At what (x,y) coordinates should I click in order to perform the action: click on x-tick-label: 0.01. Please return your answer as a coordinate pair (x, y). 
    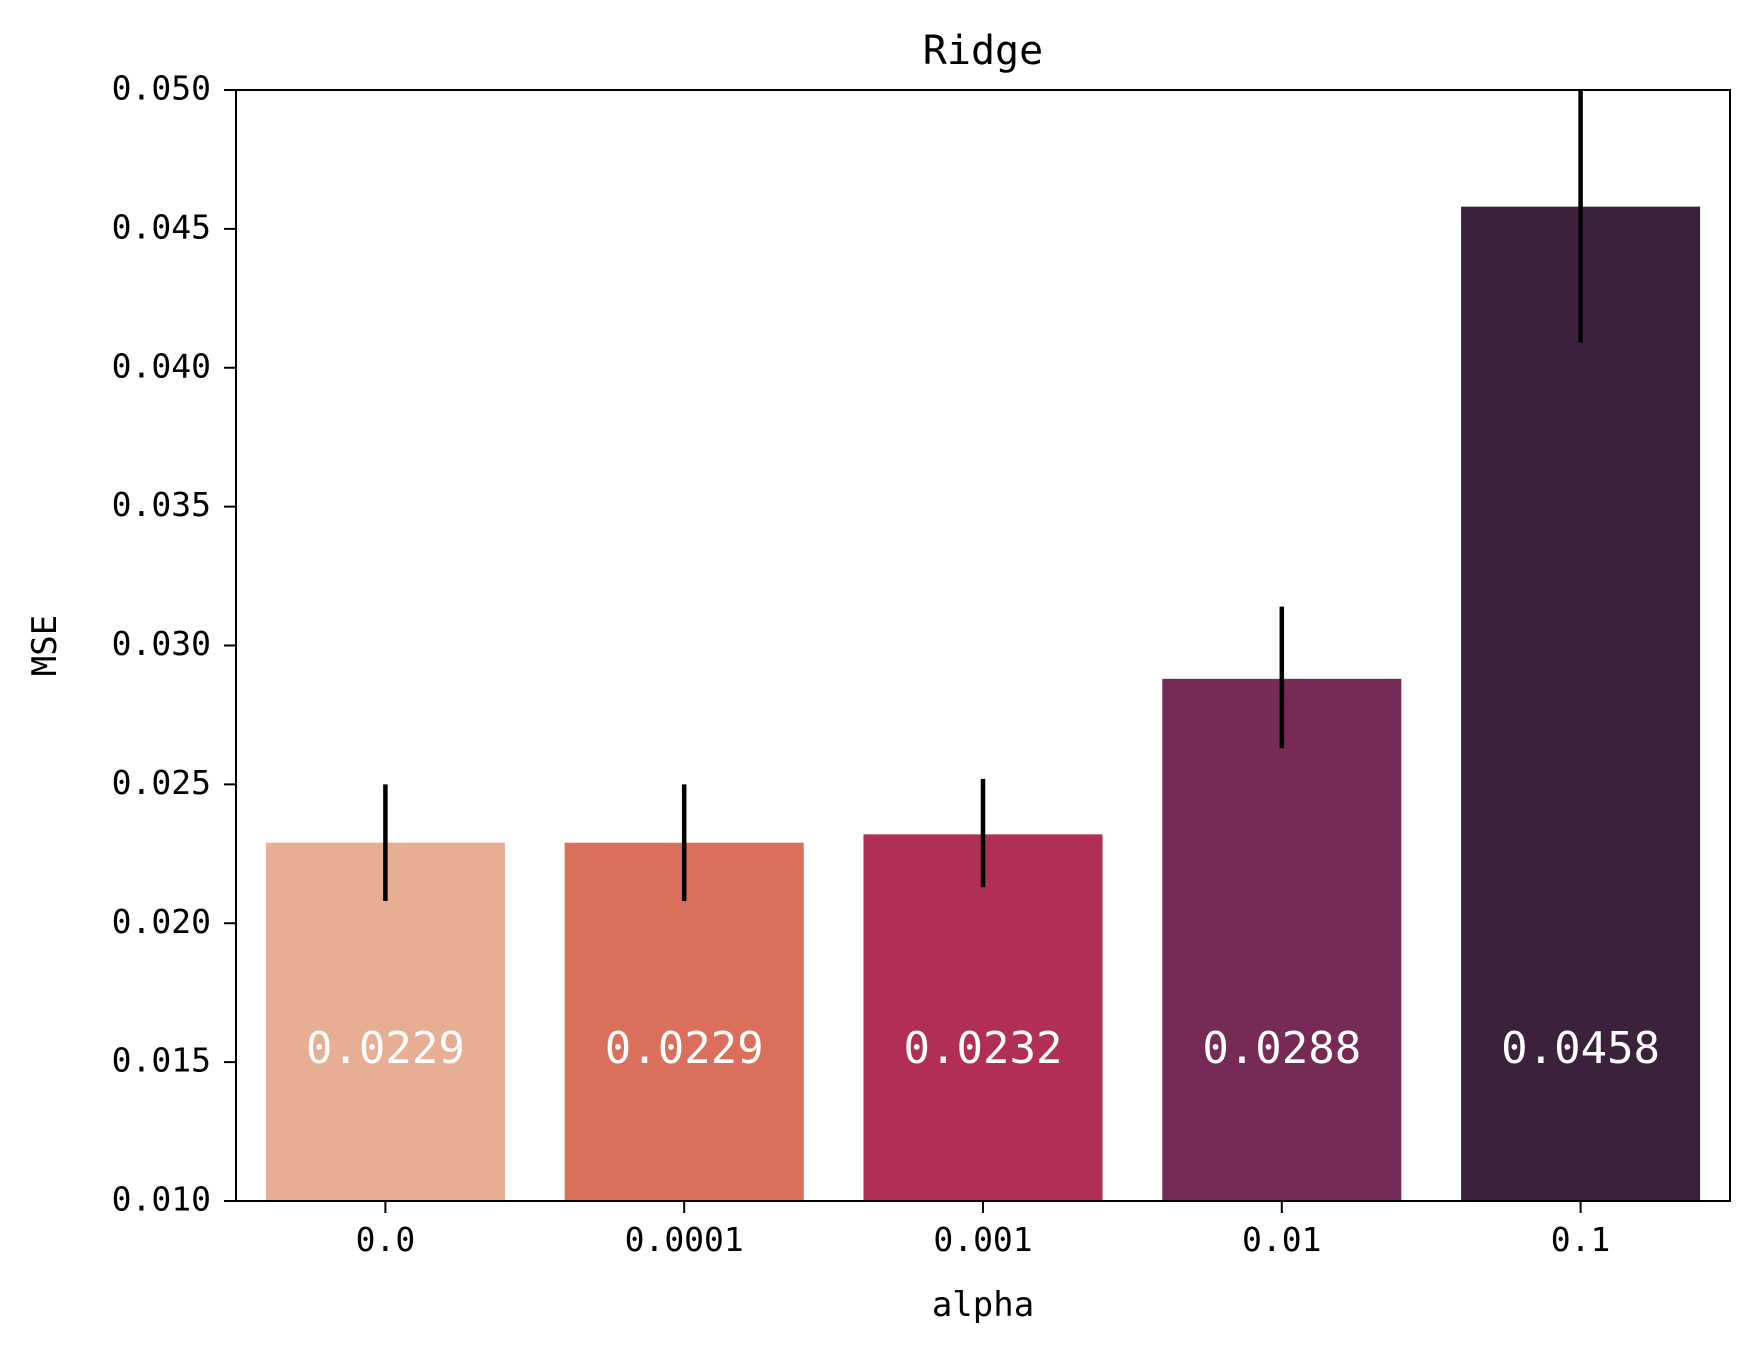
    Looking at the image, I should click on (1281, 1239).